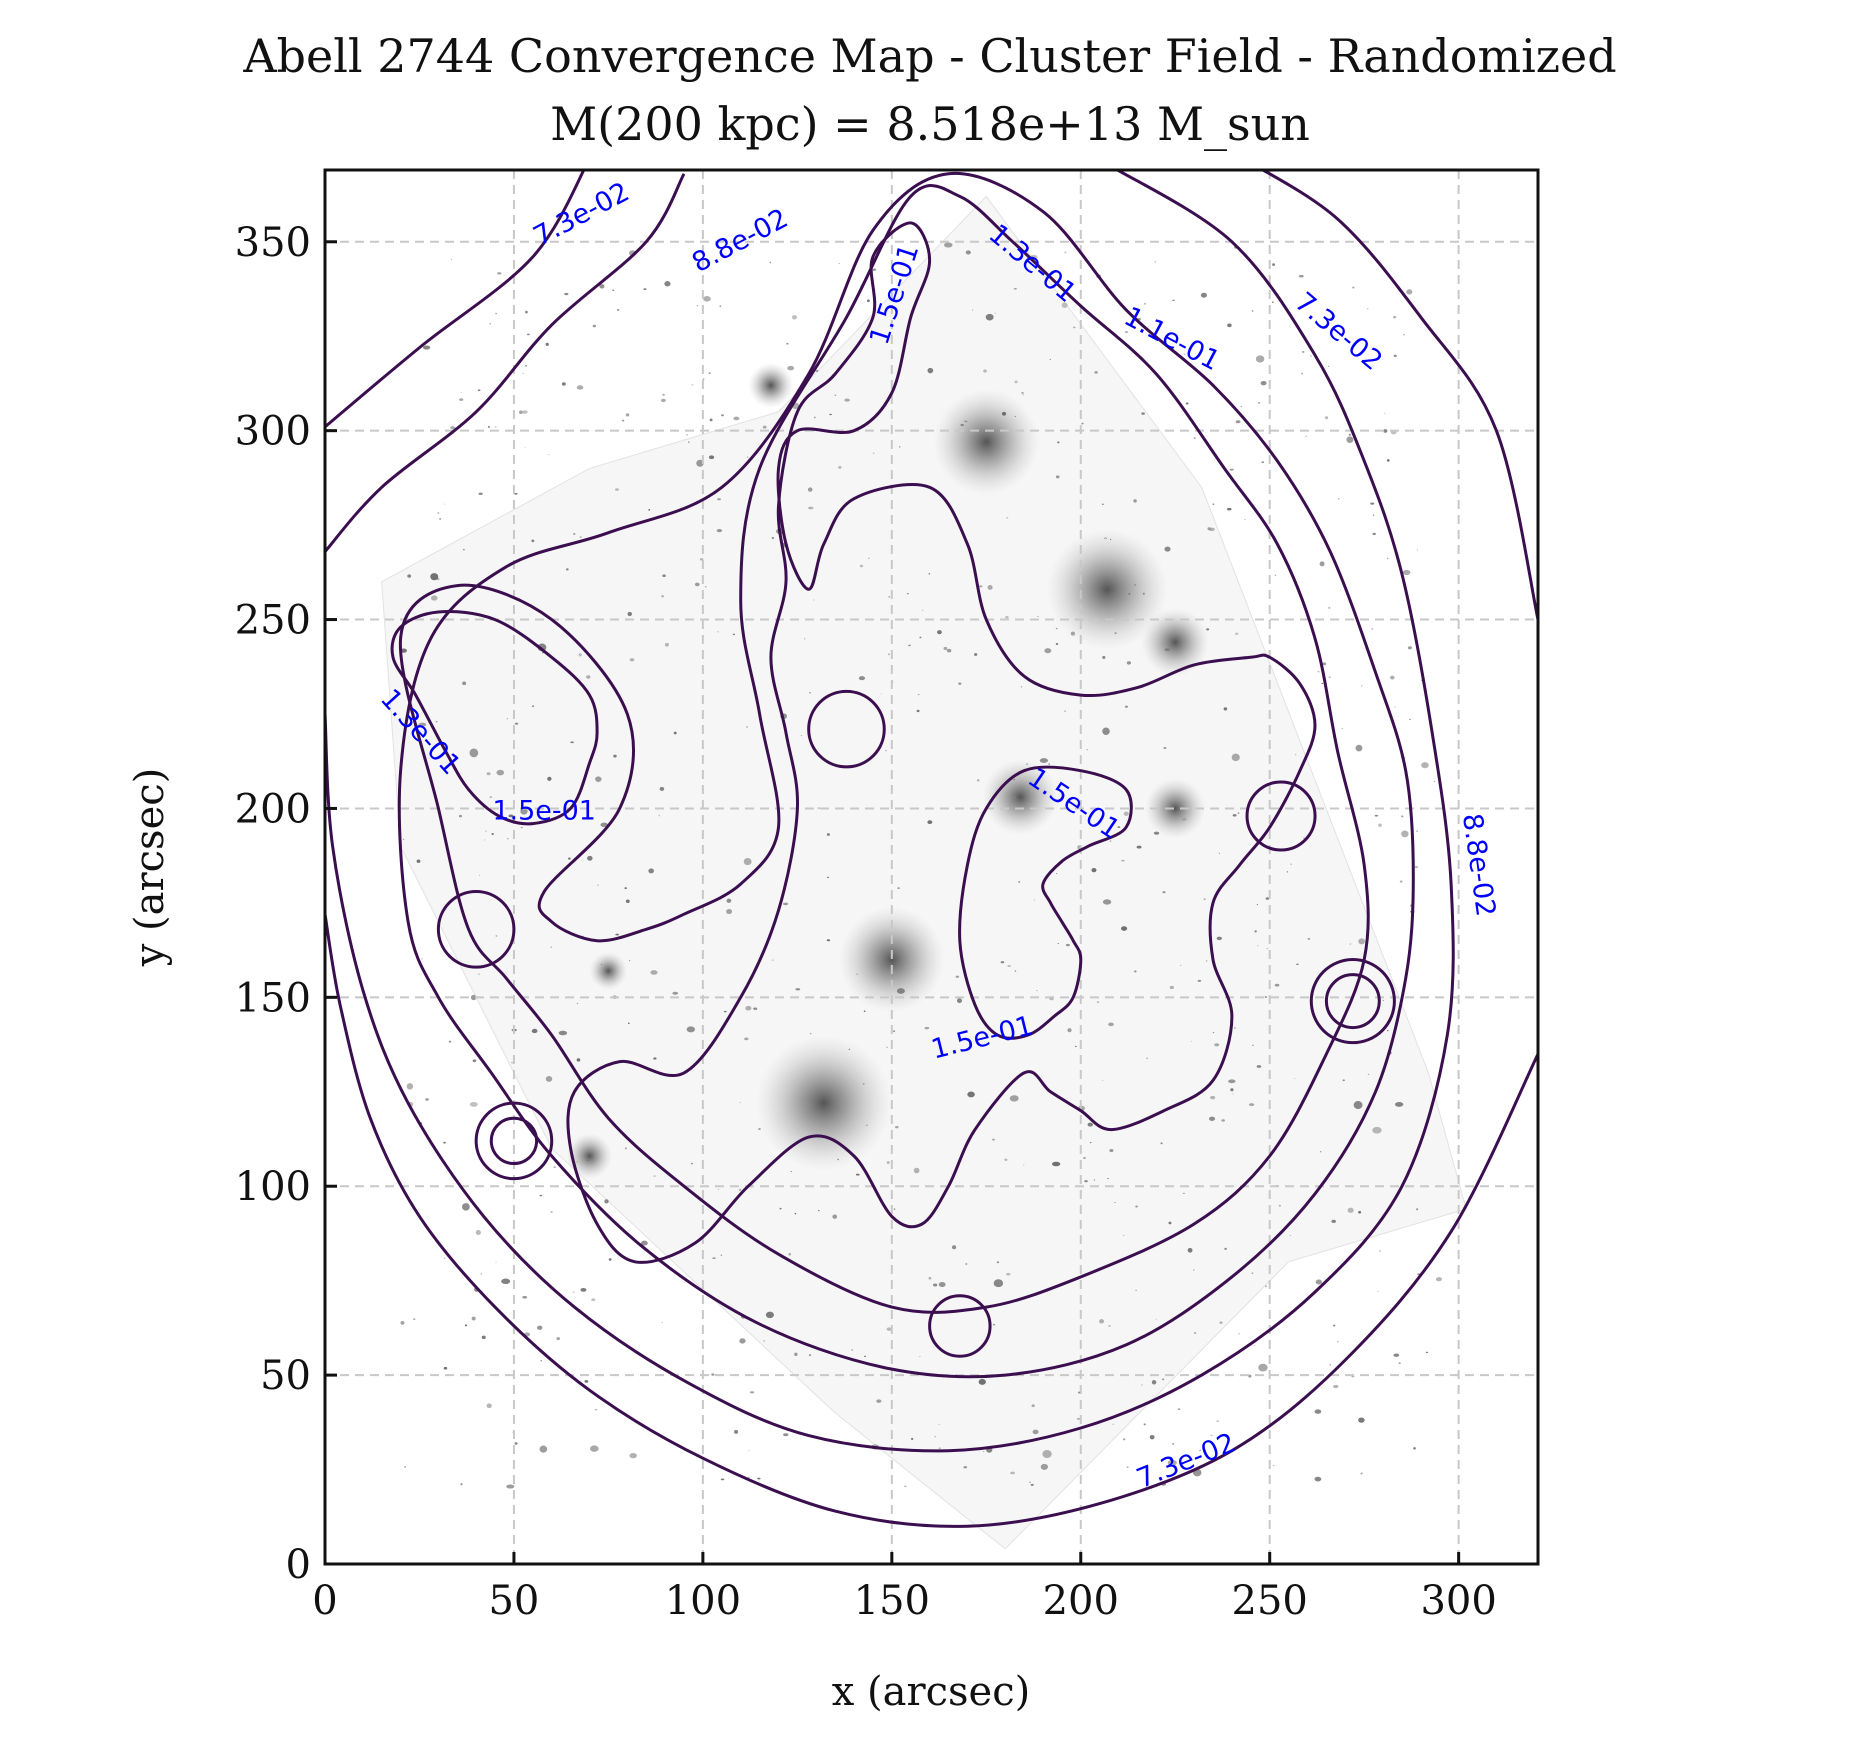 The width and height of the screenshot is (1851, 1740). I want to click on galaxy-glow, so click(589, 1156).